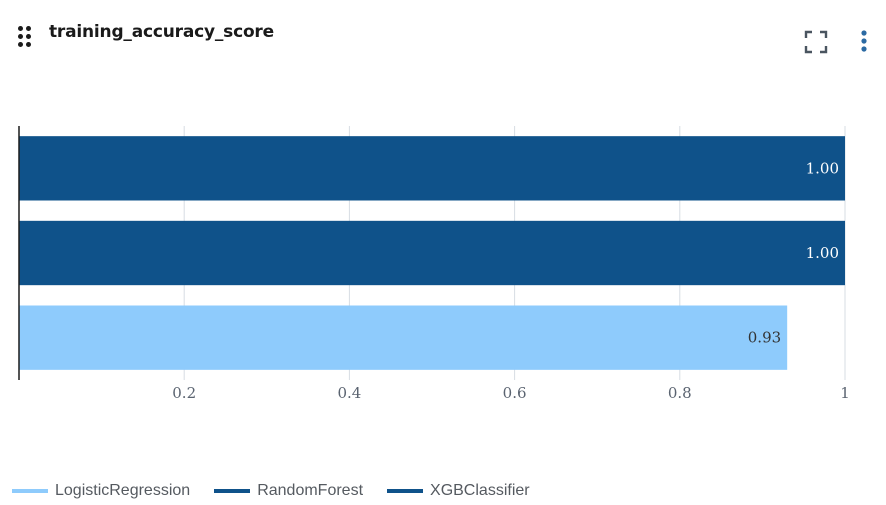  I want to click on x-tick-label: 0.6, so click(515, 393).